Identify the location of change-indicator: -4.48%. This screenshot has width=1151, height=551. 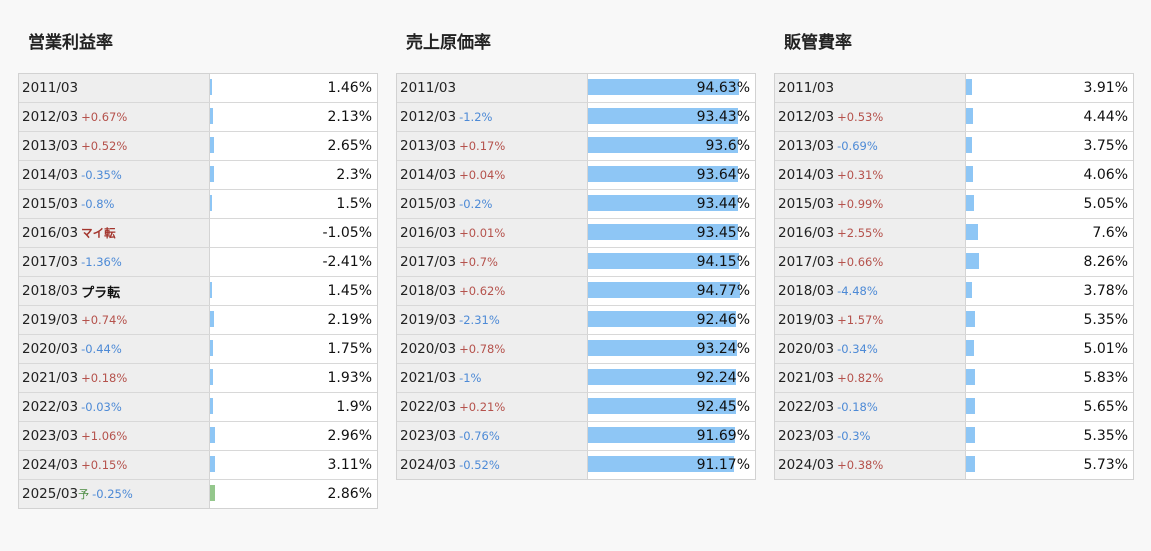
(857, 291).